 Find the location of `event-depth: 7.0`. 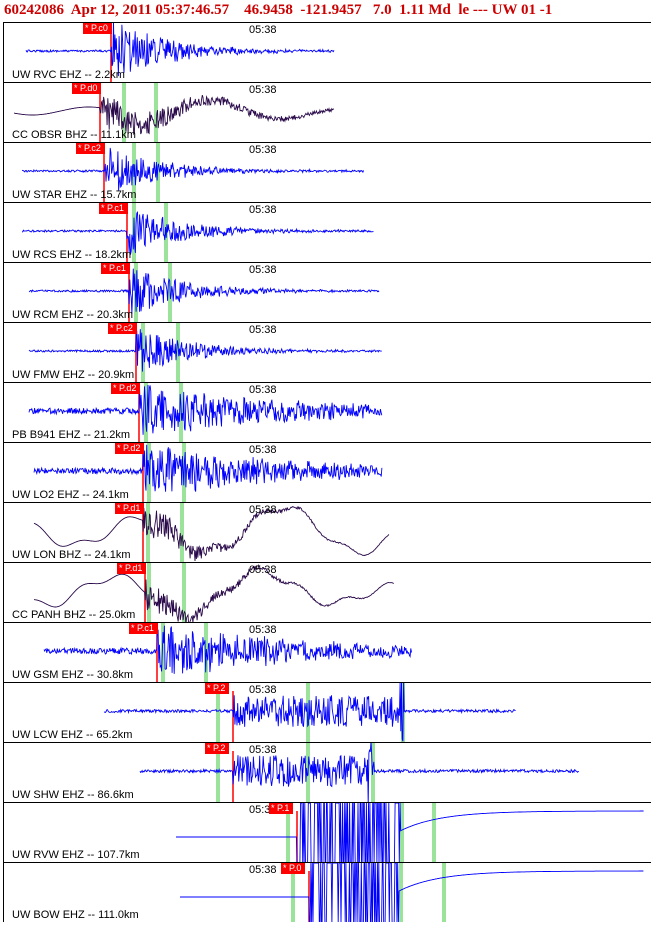

event-depth: 7.0 is located at coordinates (382, 10).